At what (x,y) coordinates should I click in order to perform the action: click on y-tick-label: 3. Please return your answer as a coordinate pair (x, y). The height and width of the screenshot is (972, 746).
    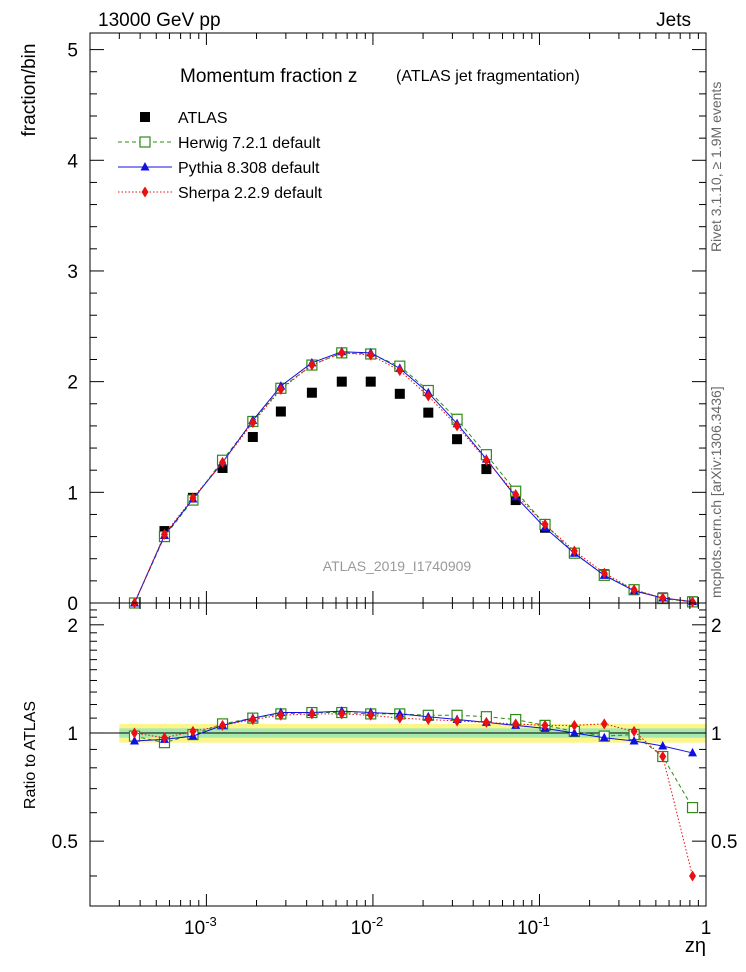
    Looking at the image, I should click on (72, 272).